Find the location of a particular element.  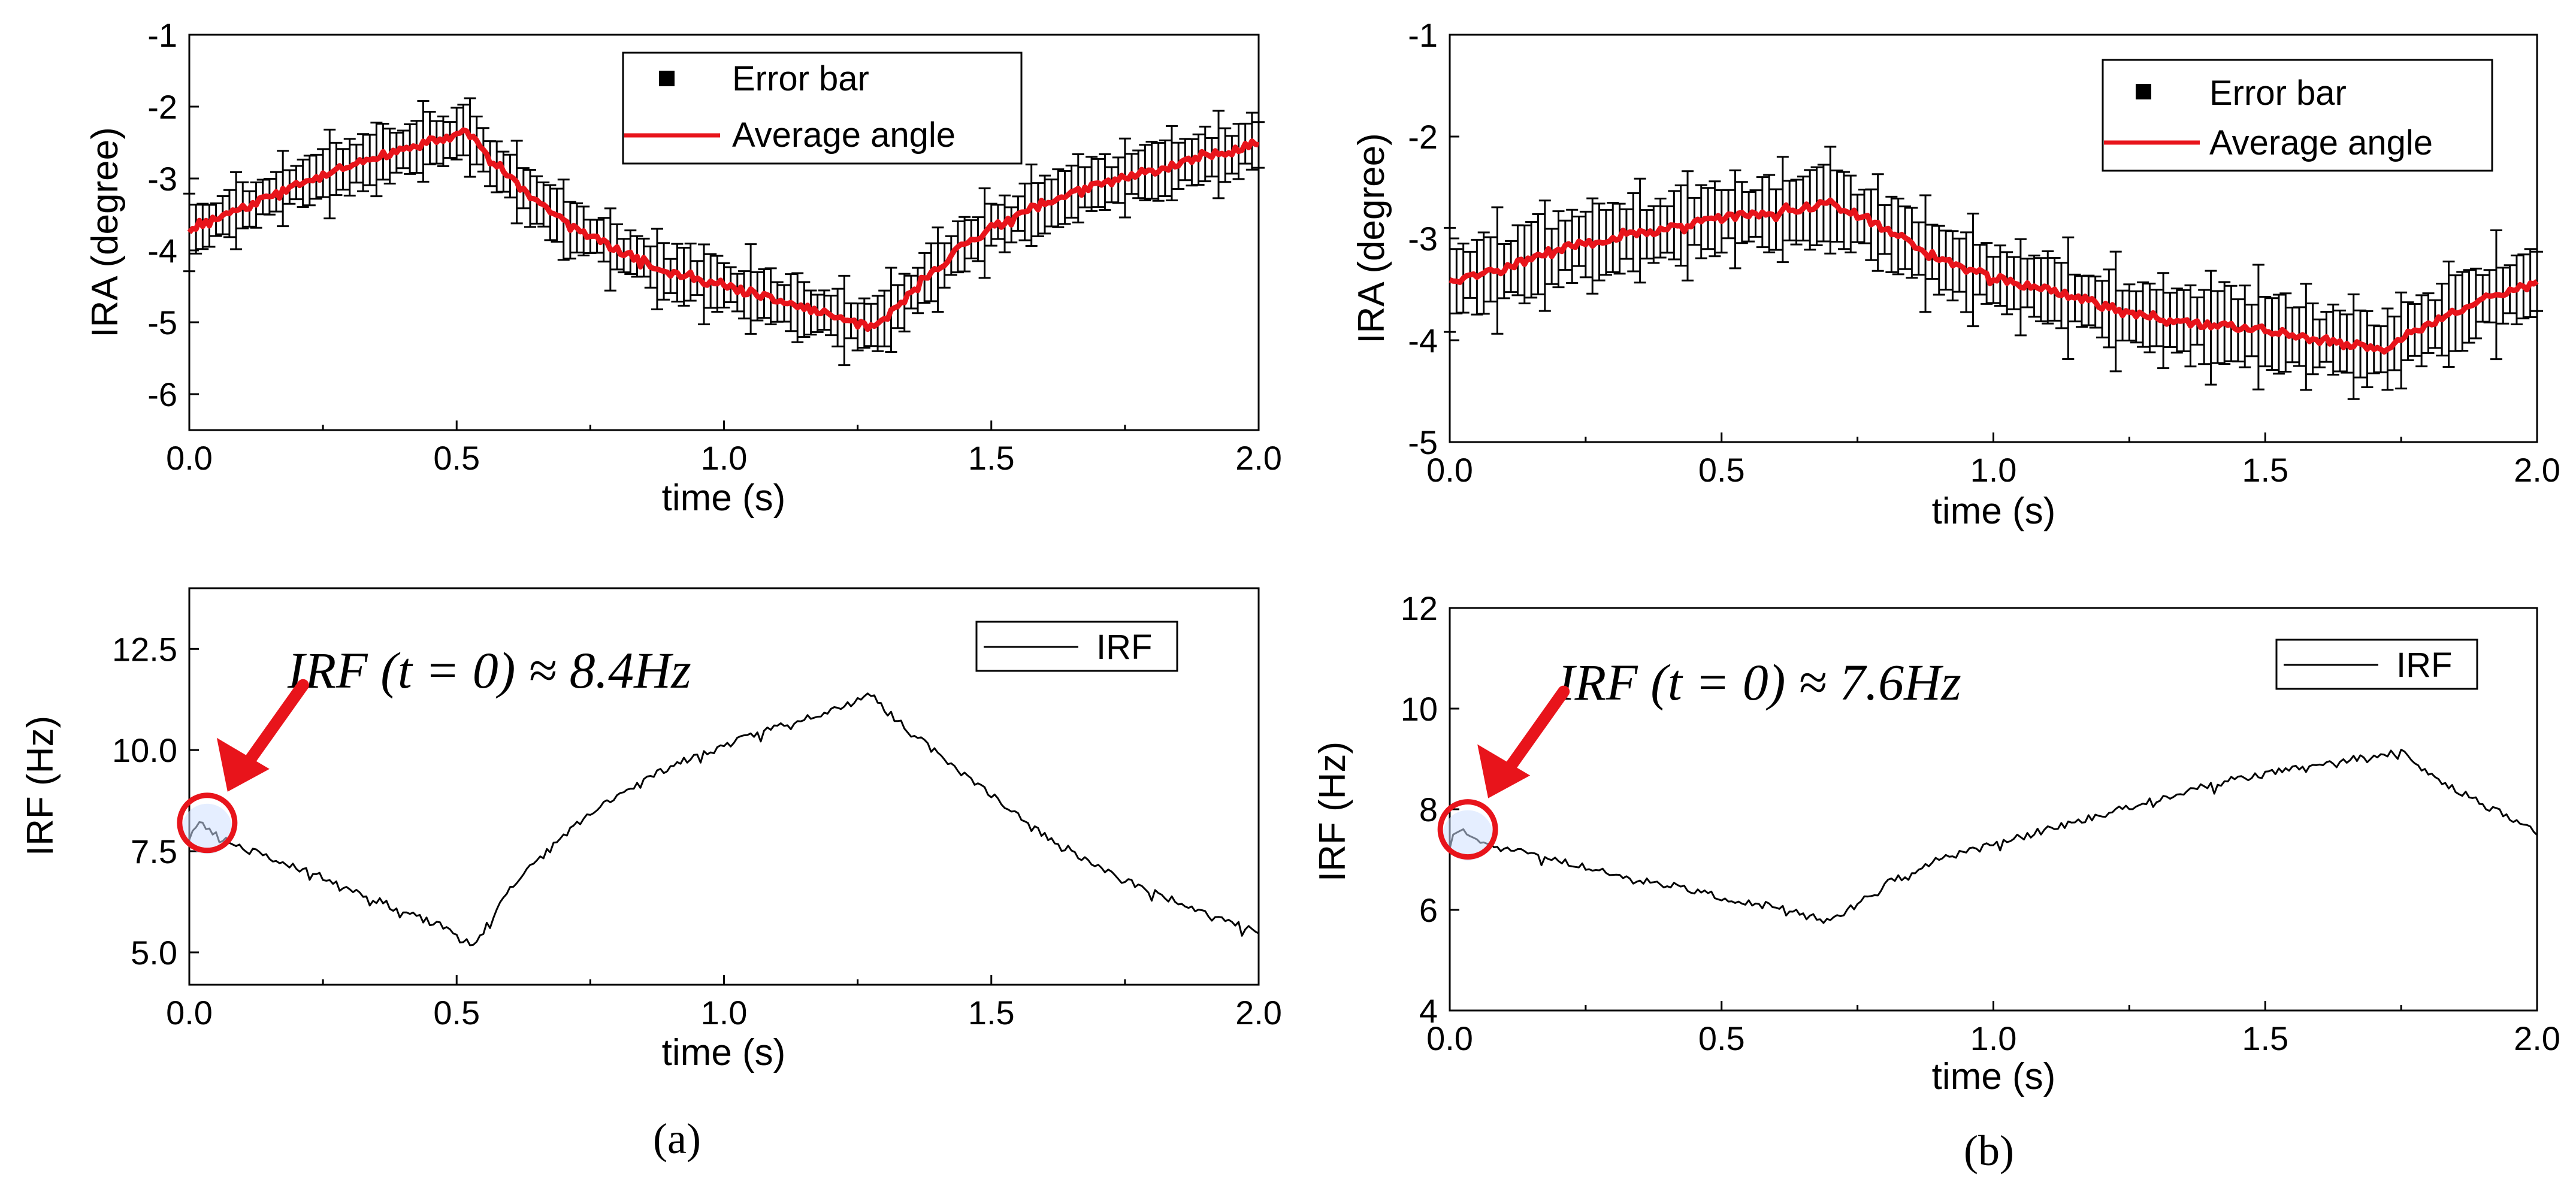

y-tick-label: 10 is located at coordinates (1419, 709).